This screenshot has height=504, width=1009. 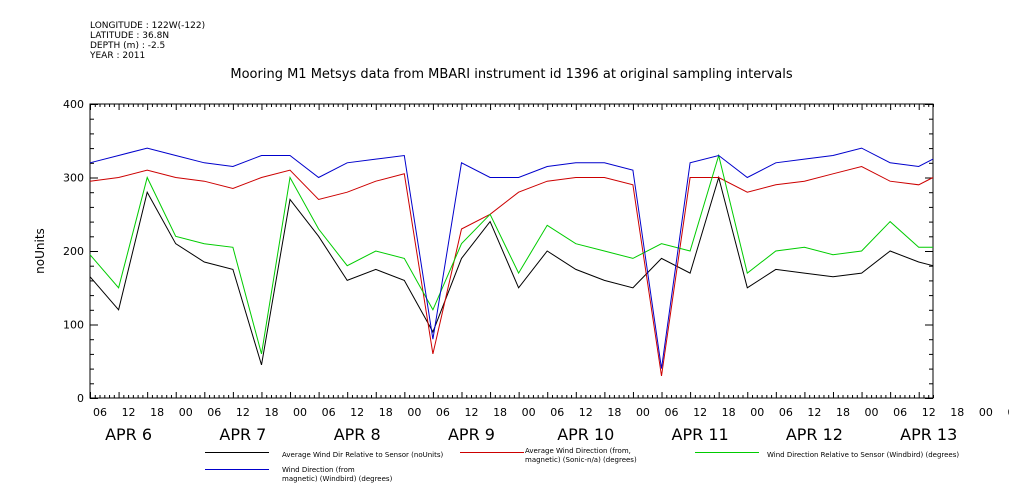 I want to click on longitude-text: LONGITUDE : 122W(-122), so click(x=148, y=26).